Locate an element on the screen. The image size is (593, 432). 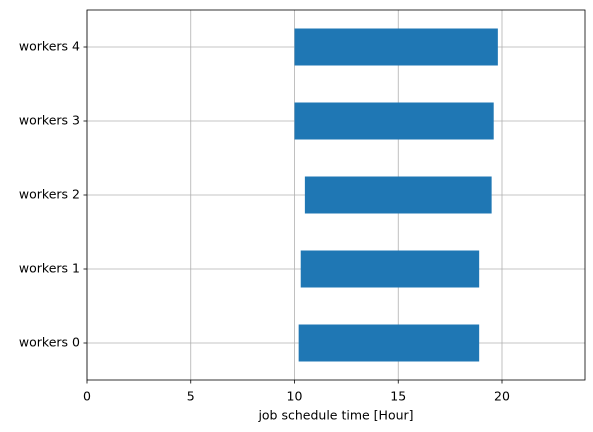
x-tick-label: 15 is located at coordinates (398, 396).